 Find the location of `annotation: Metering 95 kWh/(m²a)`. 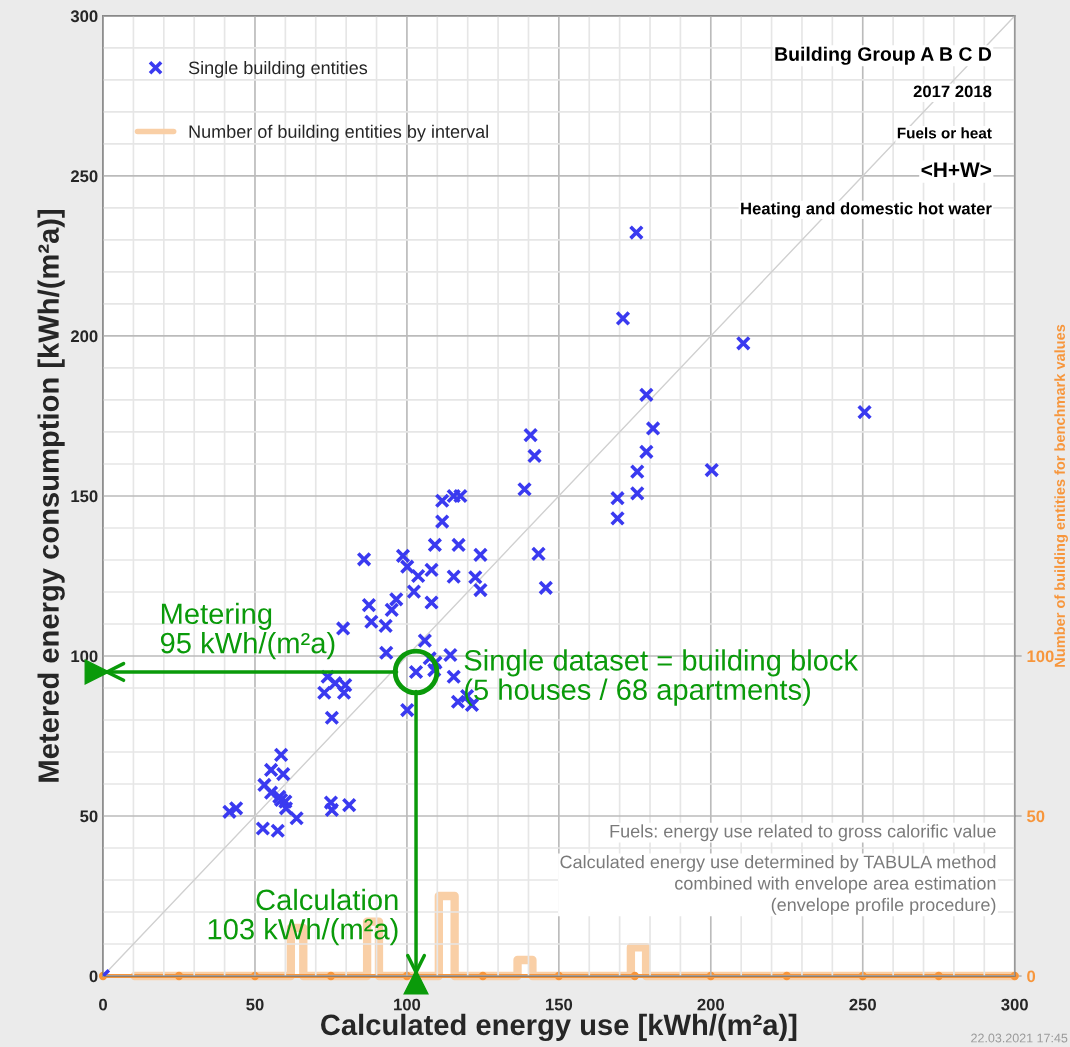

annotation: Metering 95 kWh/(m²a) is located at coordinates (247, 631).